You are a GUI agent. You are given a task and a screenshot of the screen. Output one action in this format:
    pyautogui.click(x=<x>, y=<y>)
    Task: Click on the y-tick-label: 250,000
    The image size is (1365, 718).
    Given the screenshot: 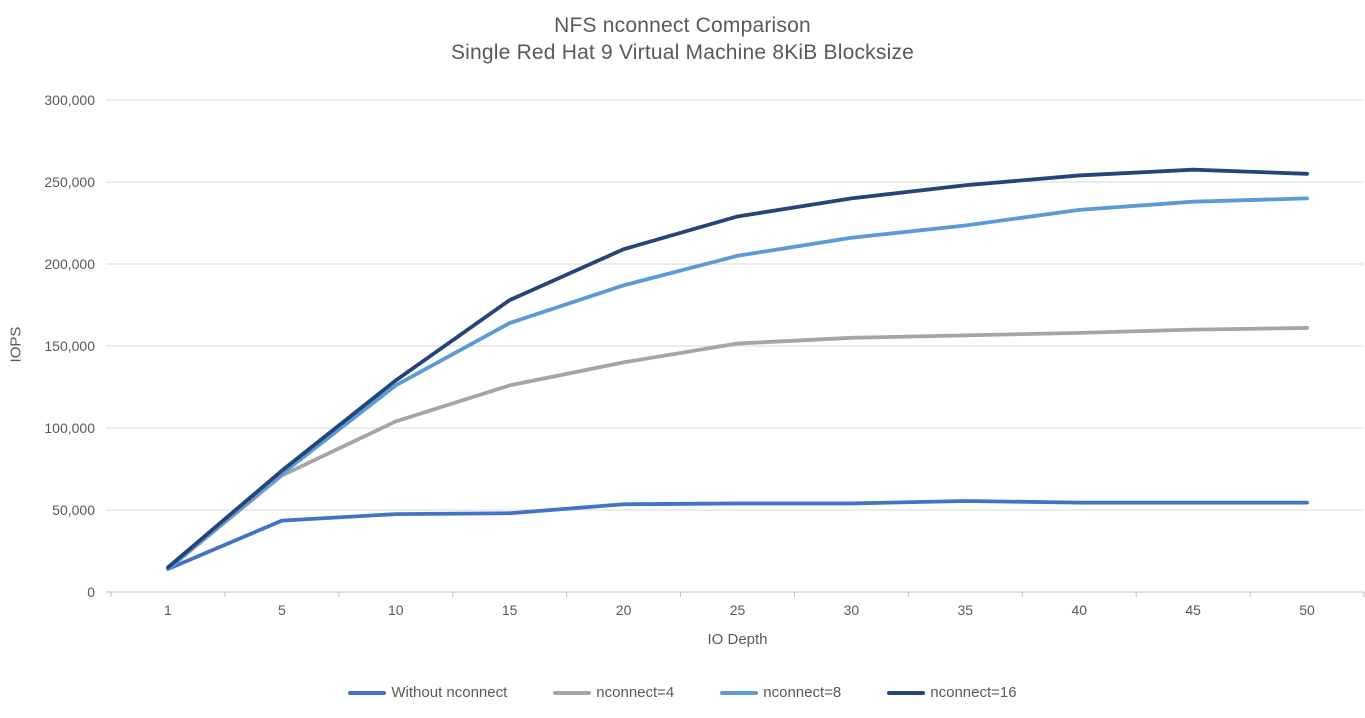 What is the action you would take?
    pyautogui.click(x=69, y=182)
    